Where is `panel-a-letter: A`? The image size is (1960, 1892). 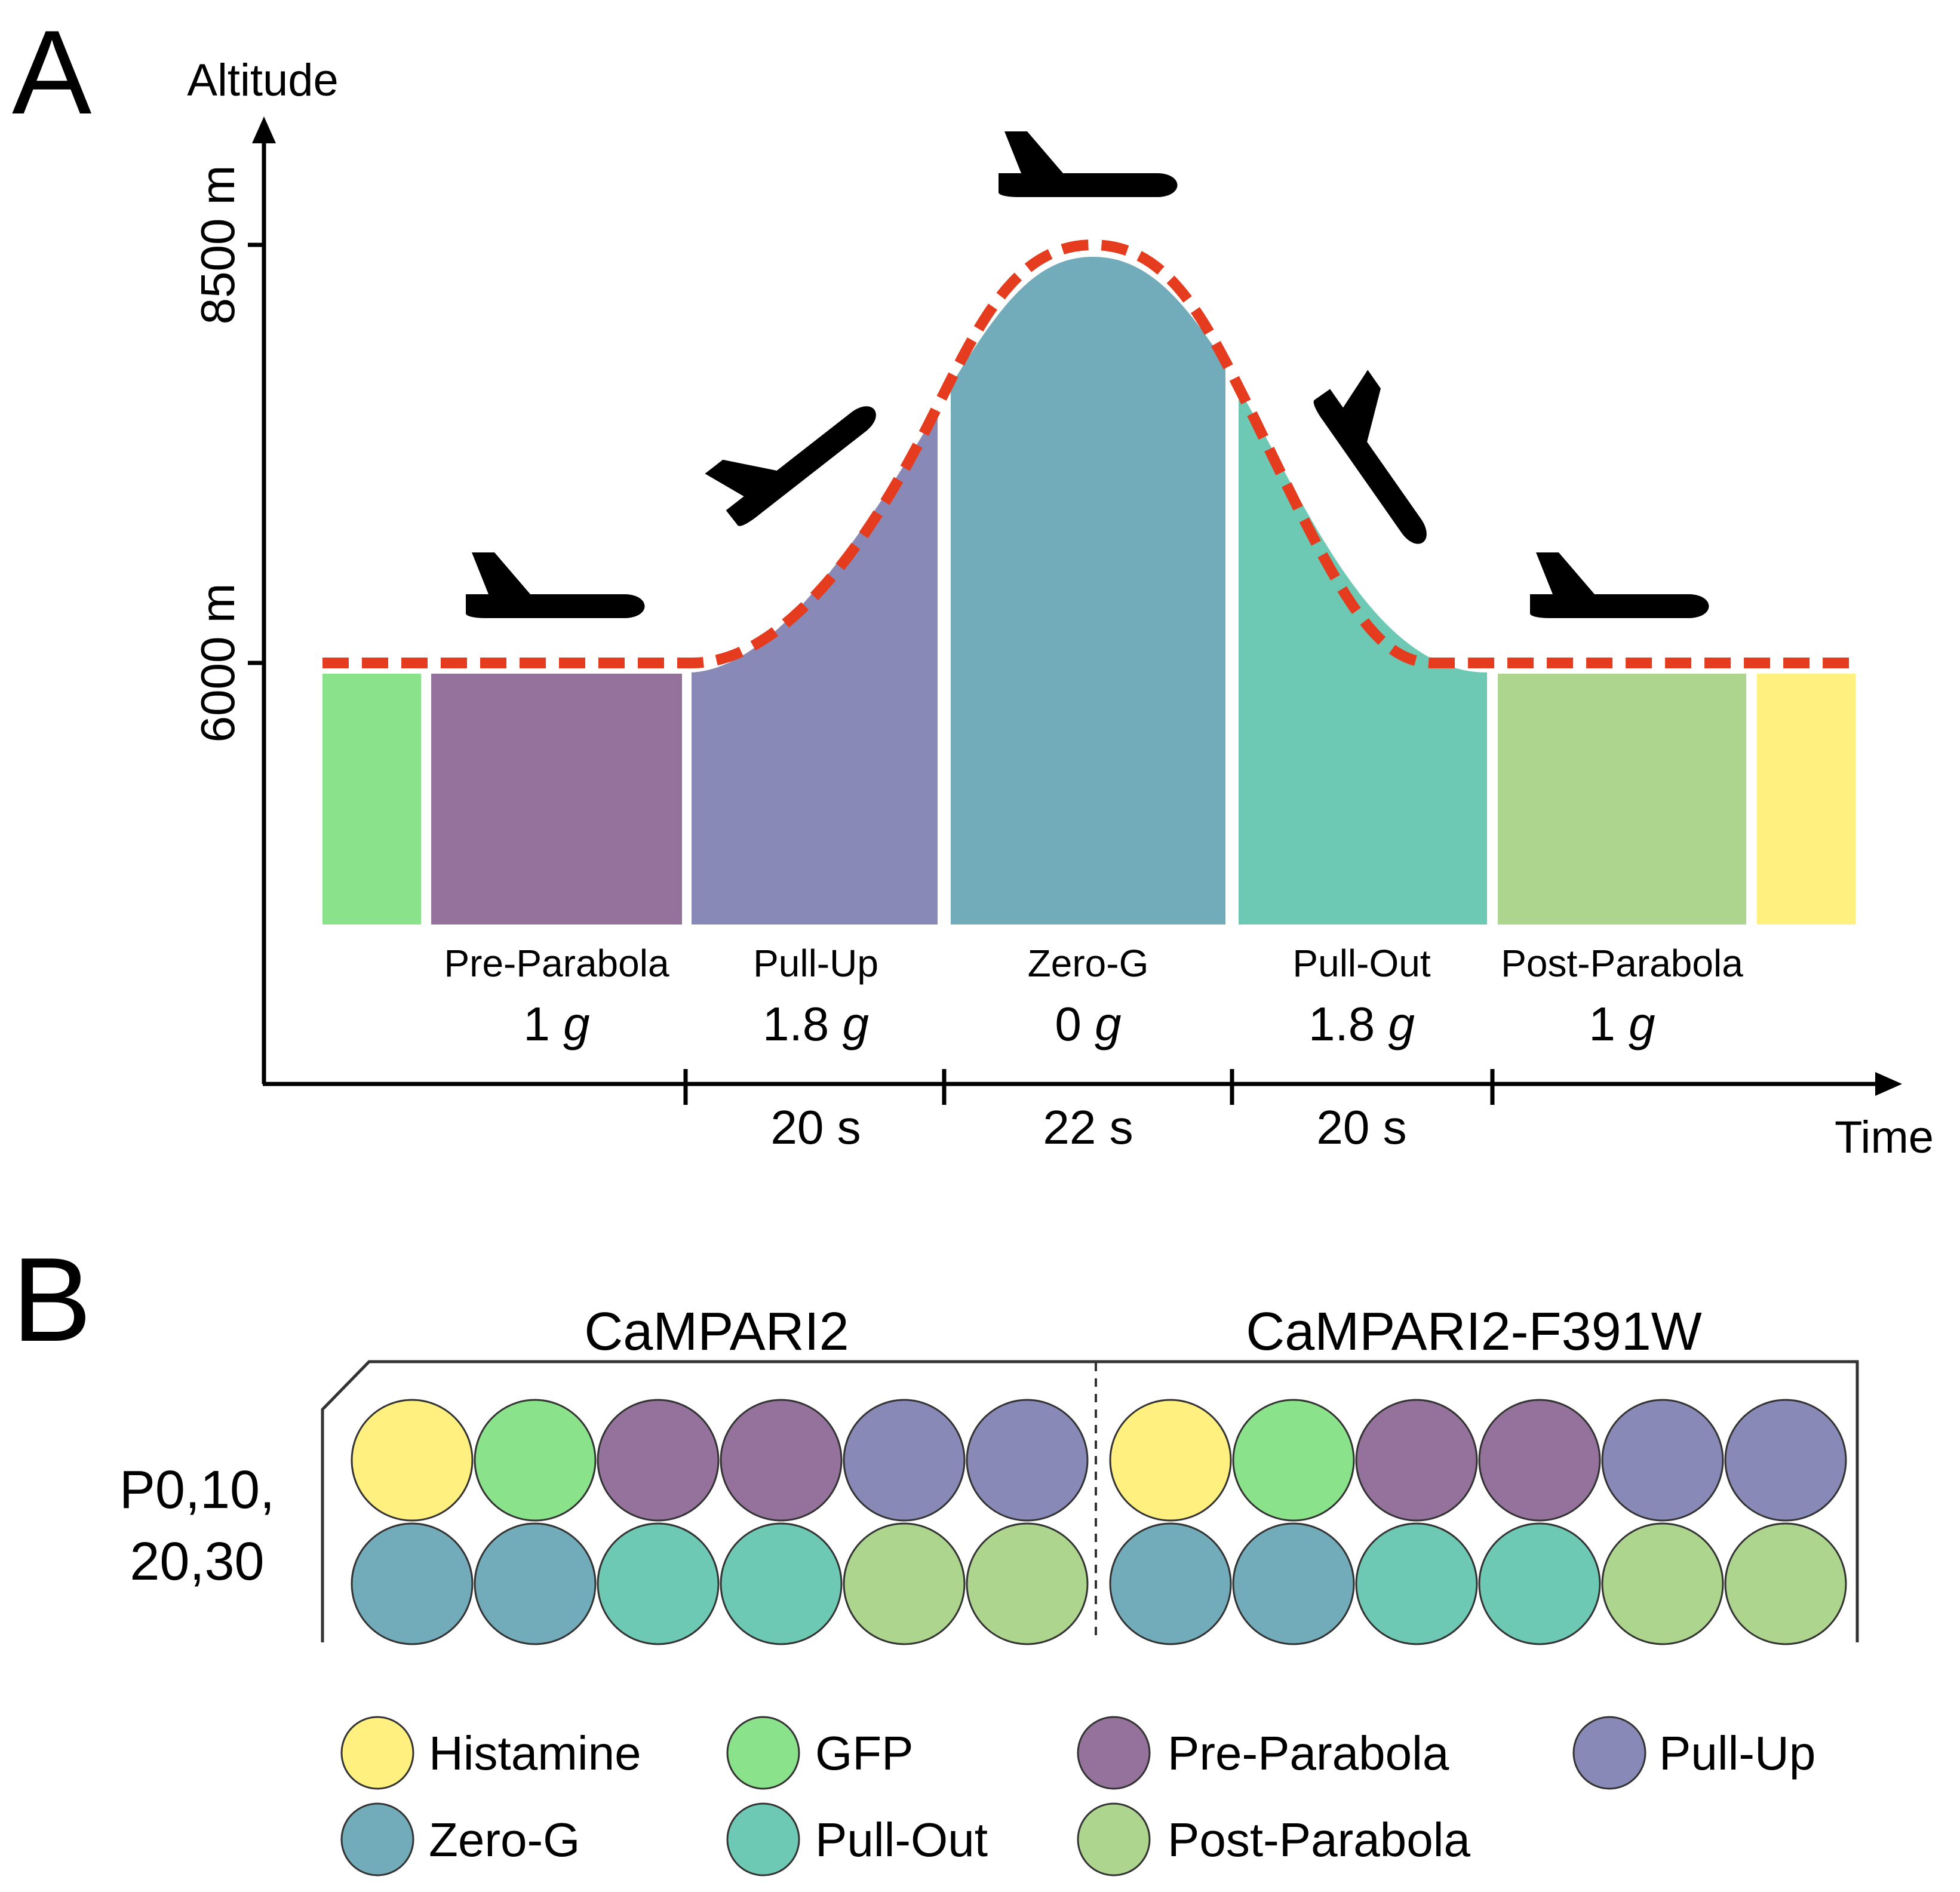
panel-a-letter: A is located at coordinates (52, 72).